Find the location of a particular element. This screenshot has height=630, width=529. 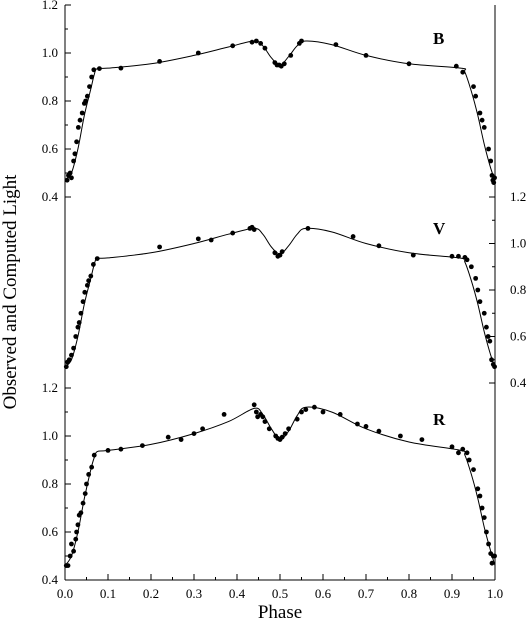

y-axis-title: Observed and Computed Light is located at coordinates (10, 292).